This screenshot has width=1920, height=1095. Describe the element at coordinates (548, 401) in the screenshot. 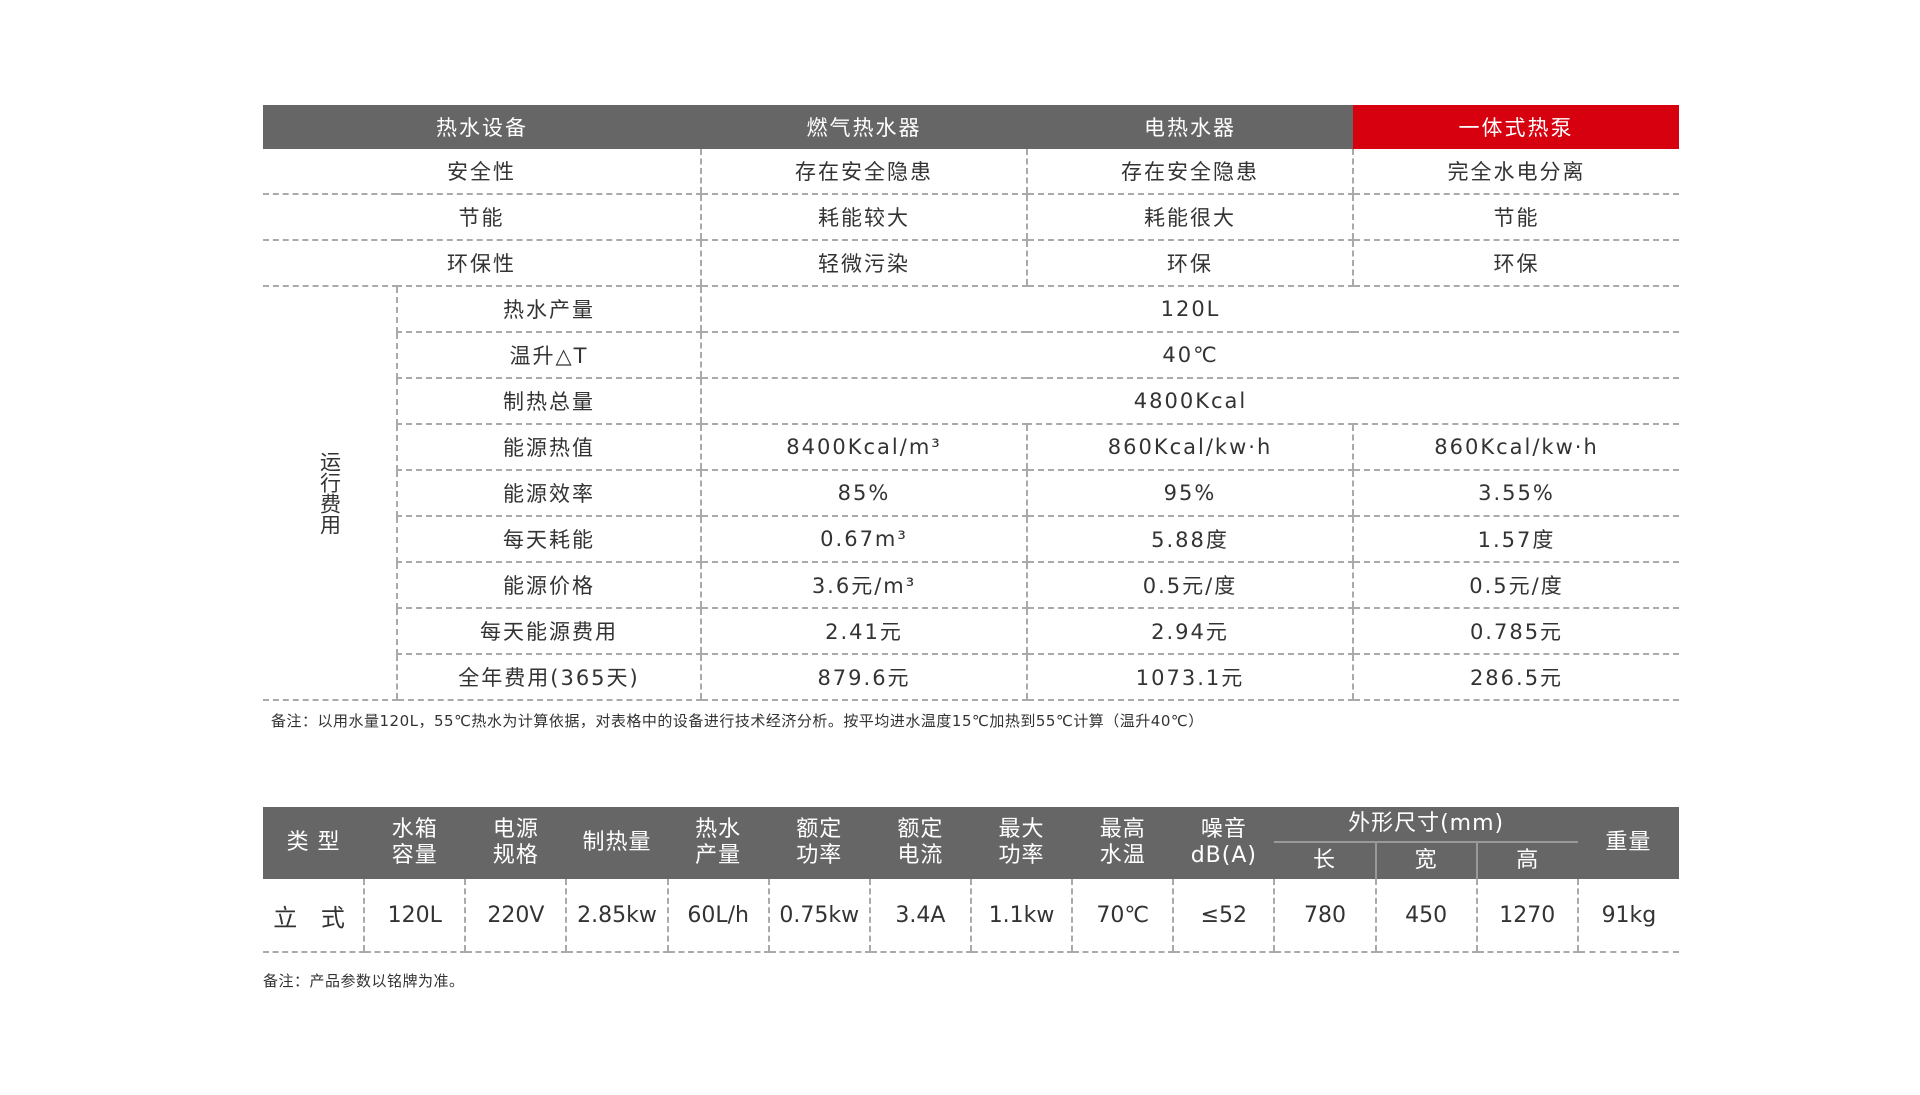

I see `row-label: 制热总量` at that location.